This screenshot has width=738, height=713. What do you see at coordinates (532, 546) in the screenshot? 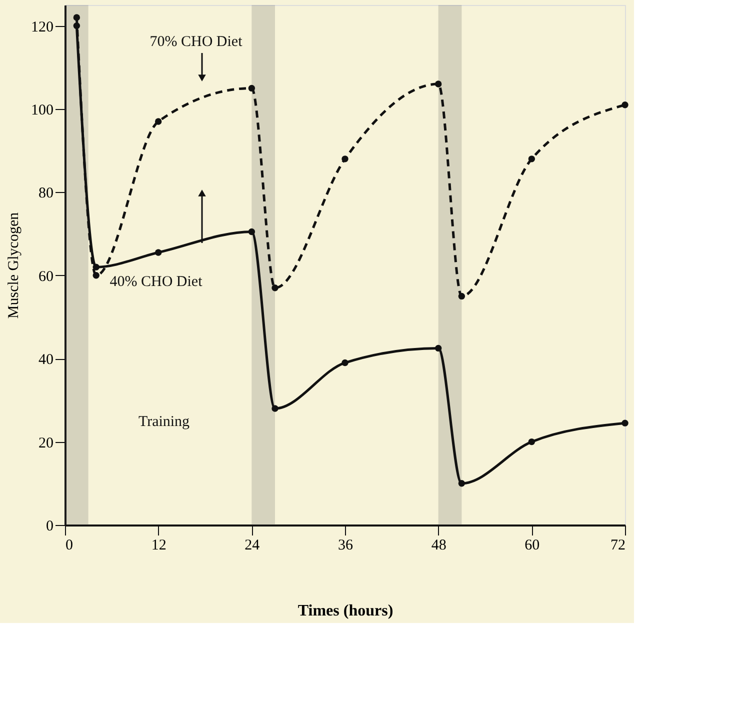
I see `x-tick-label: 60` at bounding box center [532, 546].